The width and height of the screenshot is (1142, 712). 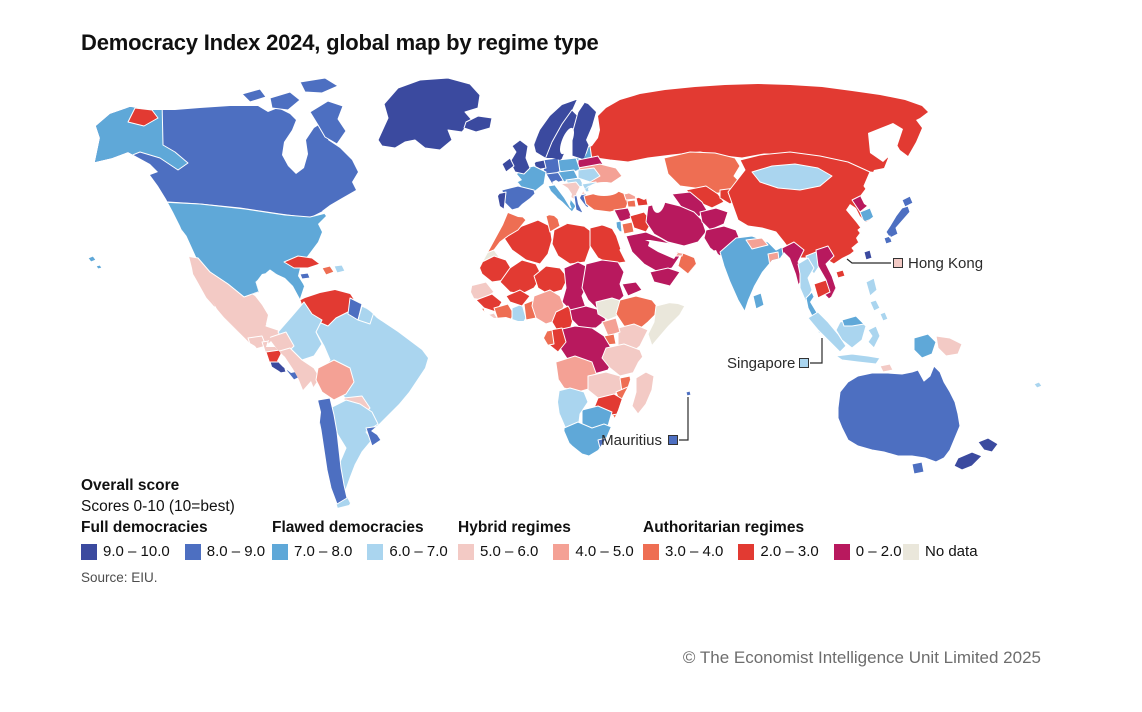 I want to click on region-usa, so click(x=245, y=251).